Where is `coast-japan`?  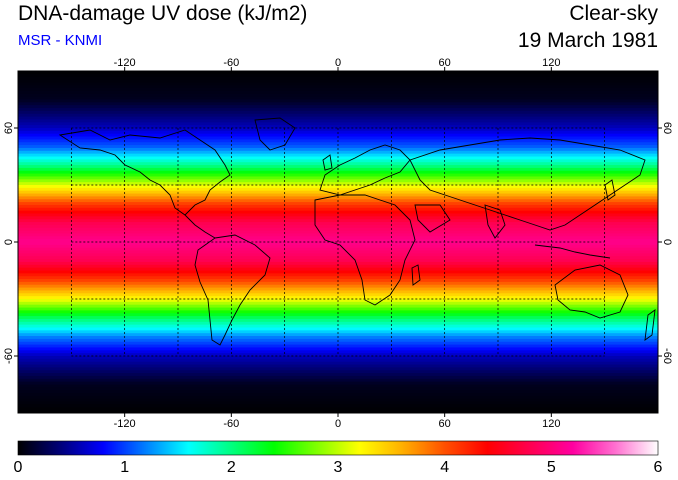 coast-japan is located at coordinates (610, 190).